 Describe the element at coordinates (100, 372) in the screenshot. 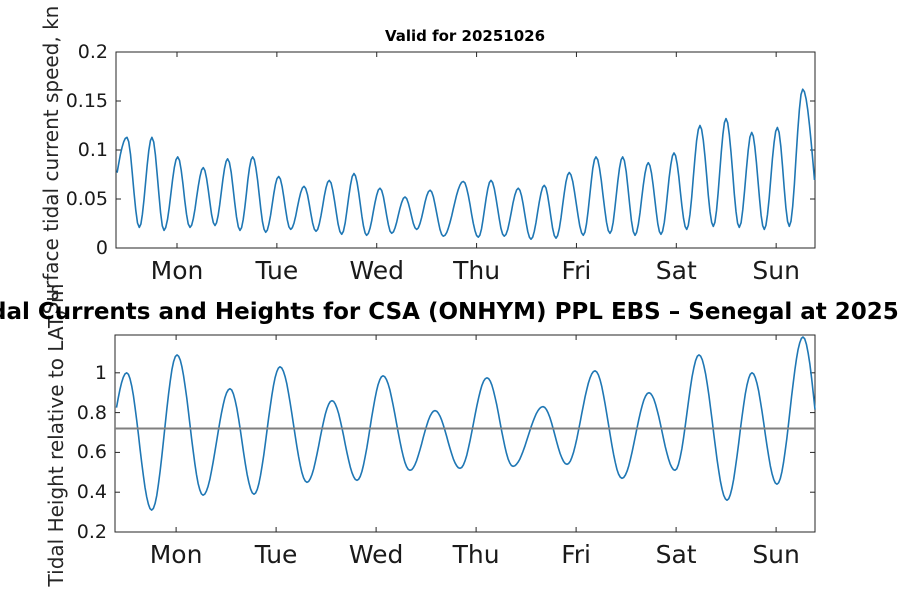

I see `y-tick-label: 1` at that location.